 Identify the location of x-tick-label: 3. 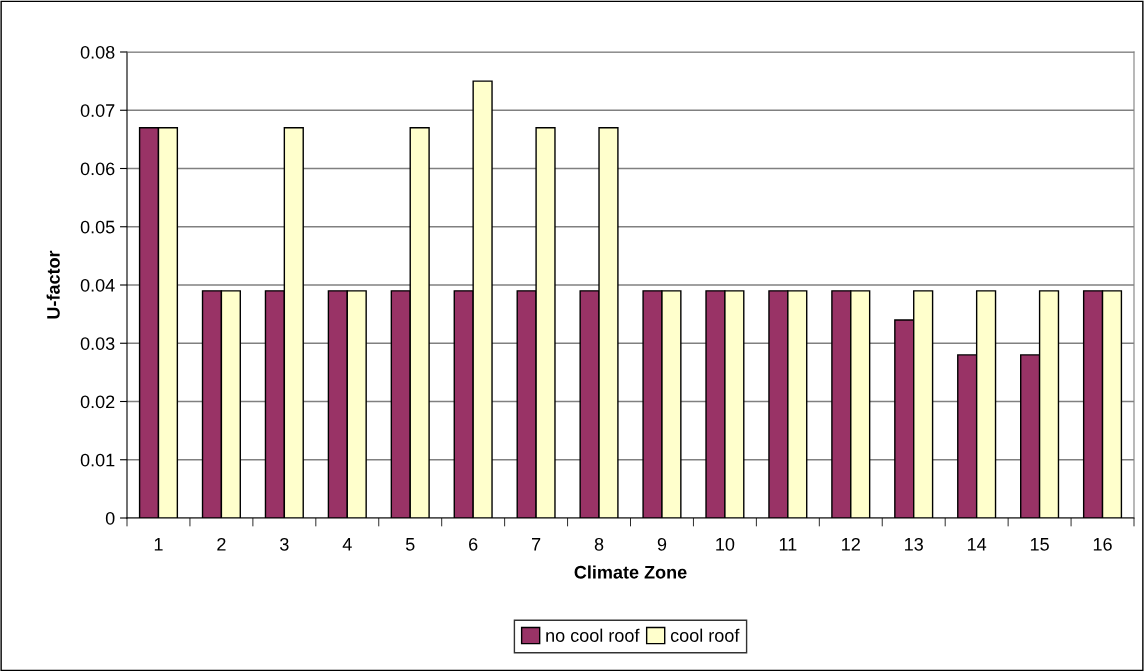
(284, 544).